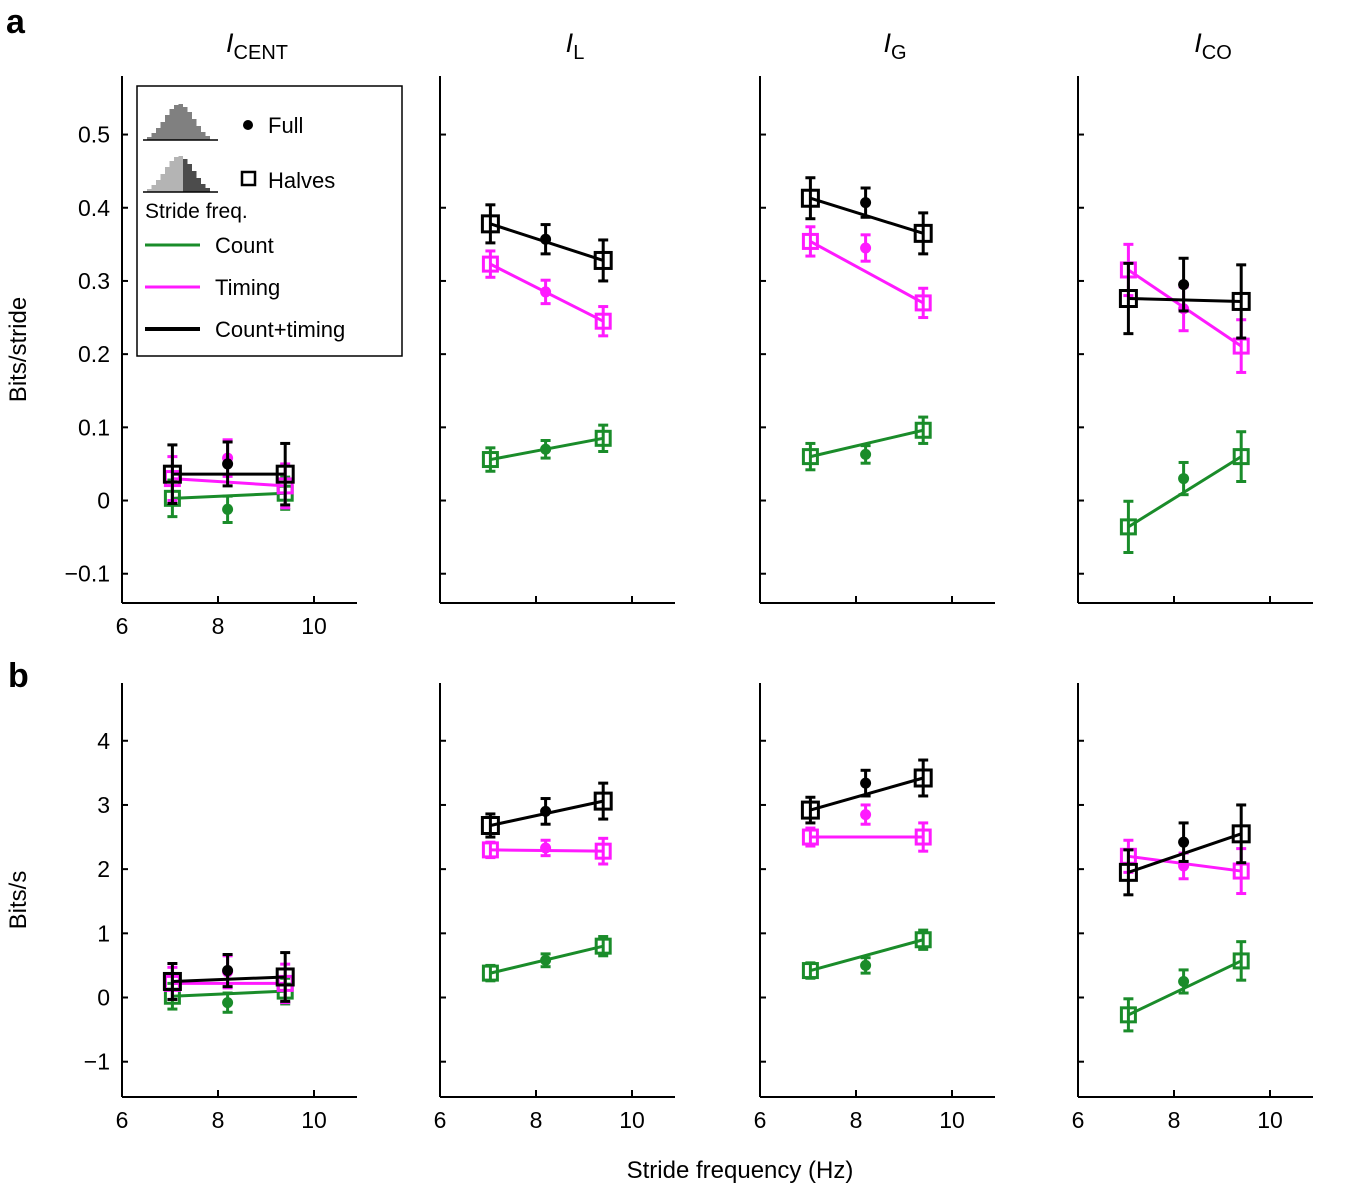 The height and width of the screenshot is (1185, 1348). Describe the element at coordinates (18, 900) in the screenshot. I see `y-axis-label: Bits/s` at that location.